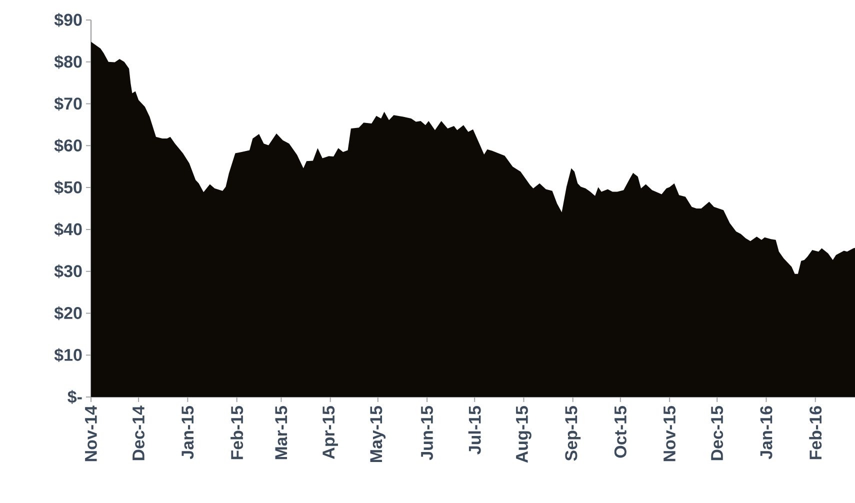 This screenshot has height=503, width=855. Describe the element at coordinates (281, 433) in the screenshot. I see `x-tick-label: Mar-15` at that location.